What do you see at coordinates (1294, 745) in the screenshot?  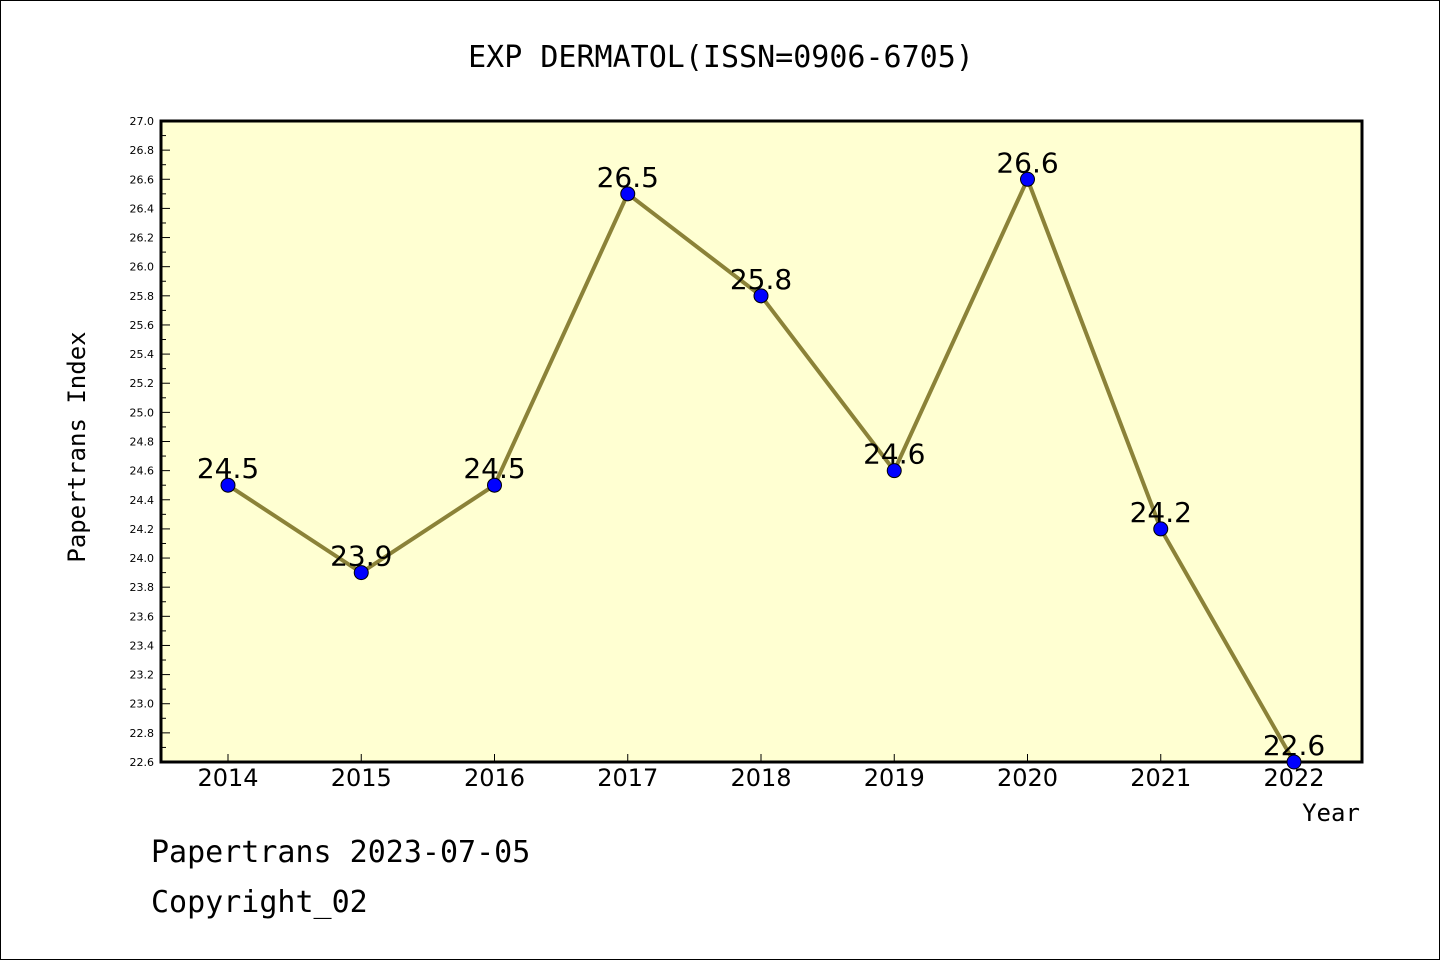 I see `data-label: 22.6` at bounding box center [1294, 745].